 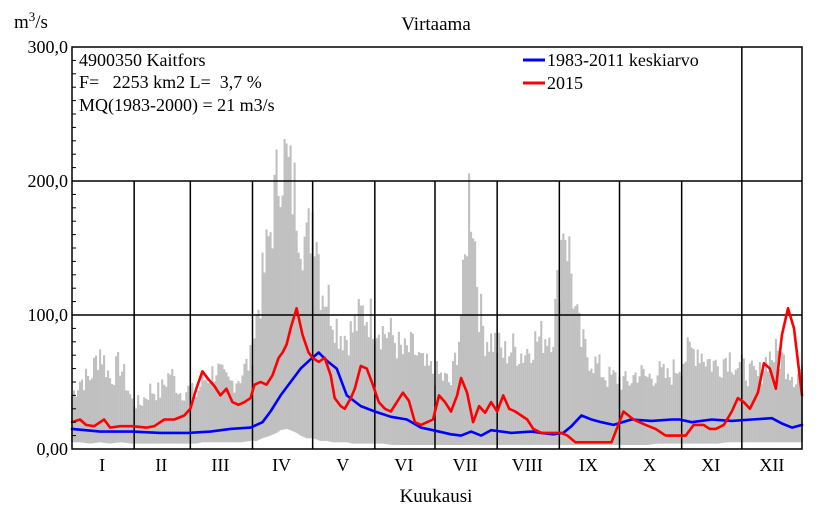 What do you see at coordinates (342, 465) in the screenshot?
I see `month-label: V` at bounding box center [342, 465].